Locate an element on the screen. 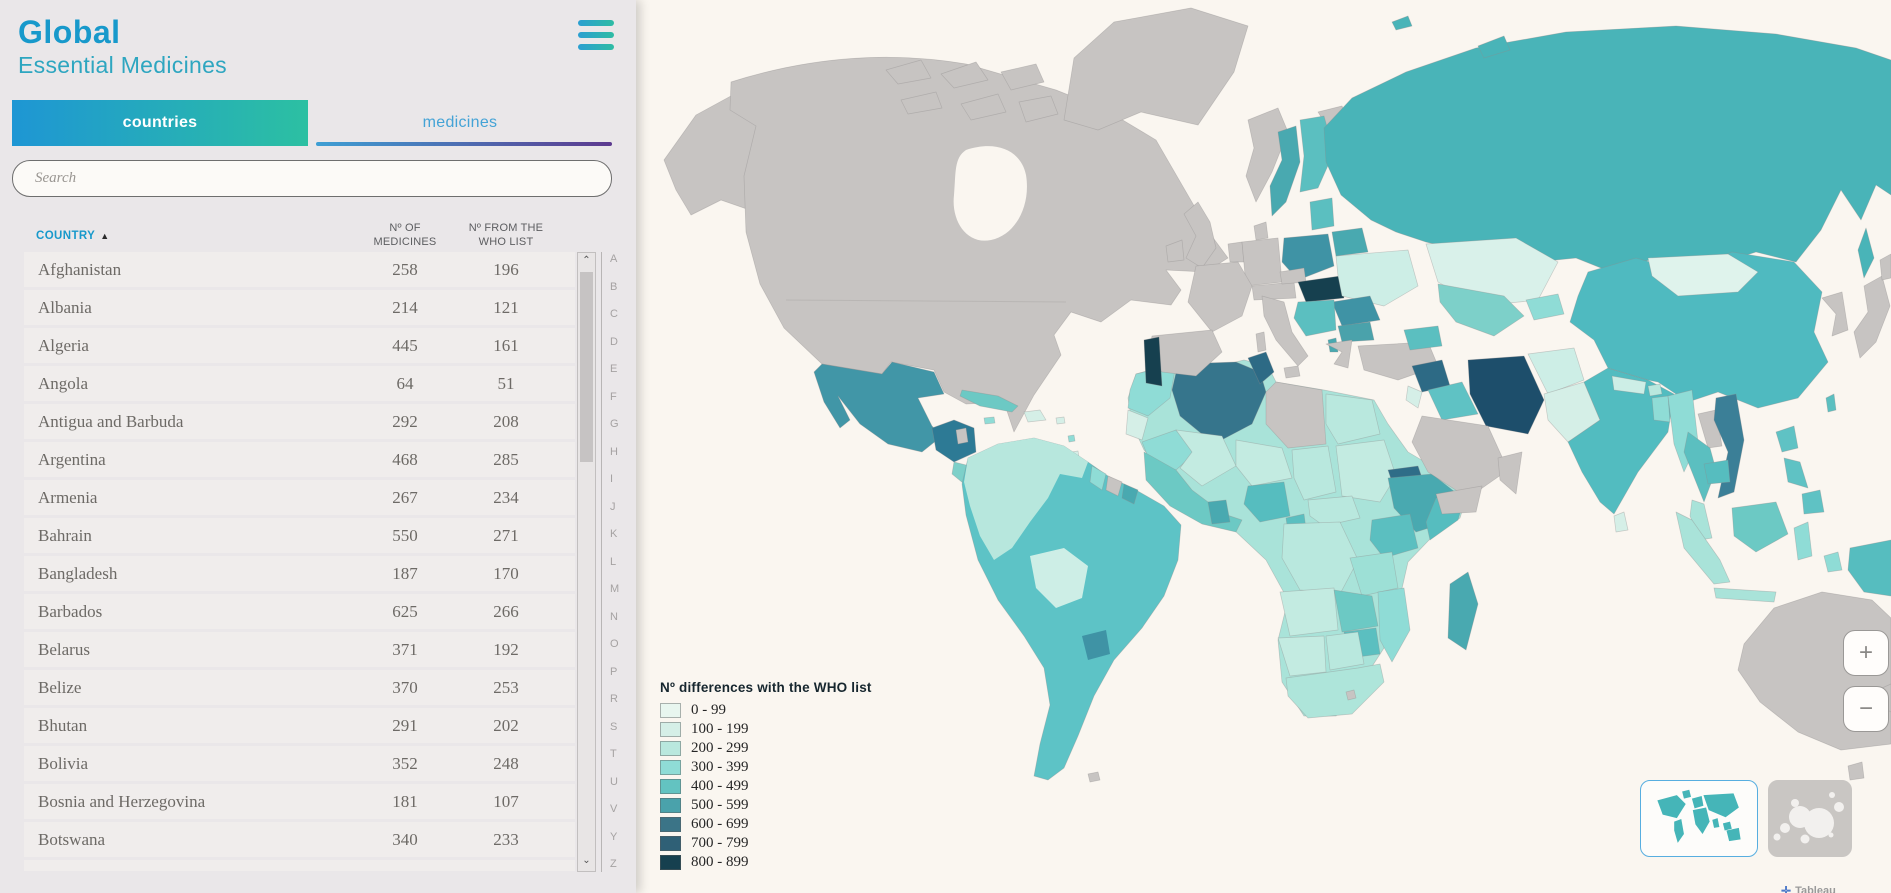 The height and width of the screenshot is (893, 1891). table-row: Bangladesh 187 170 is located at coordinates (299, 573).